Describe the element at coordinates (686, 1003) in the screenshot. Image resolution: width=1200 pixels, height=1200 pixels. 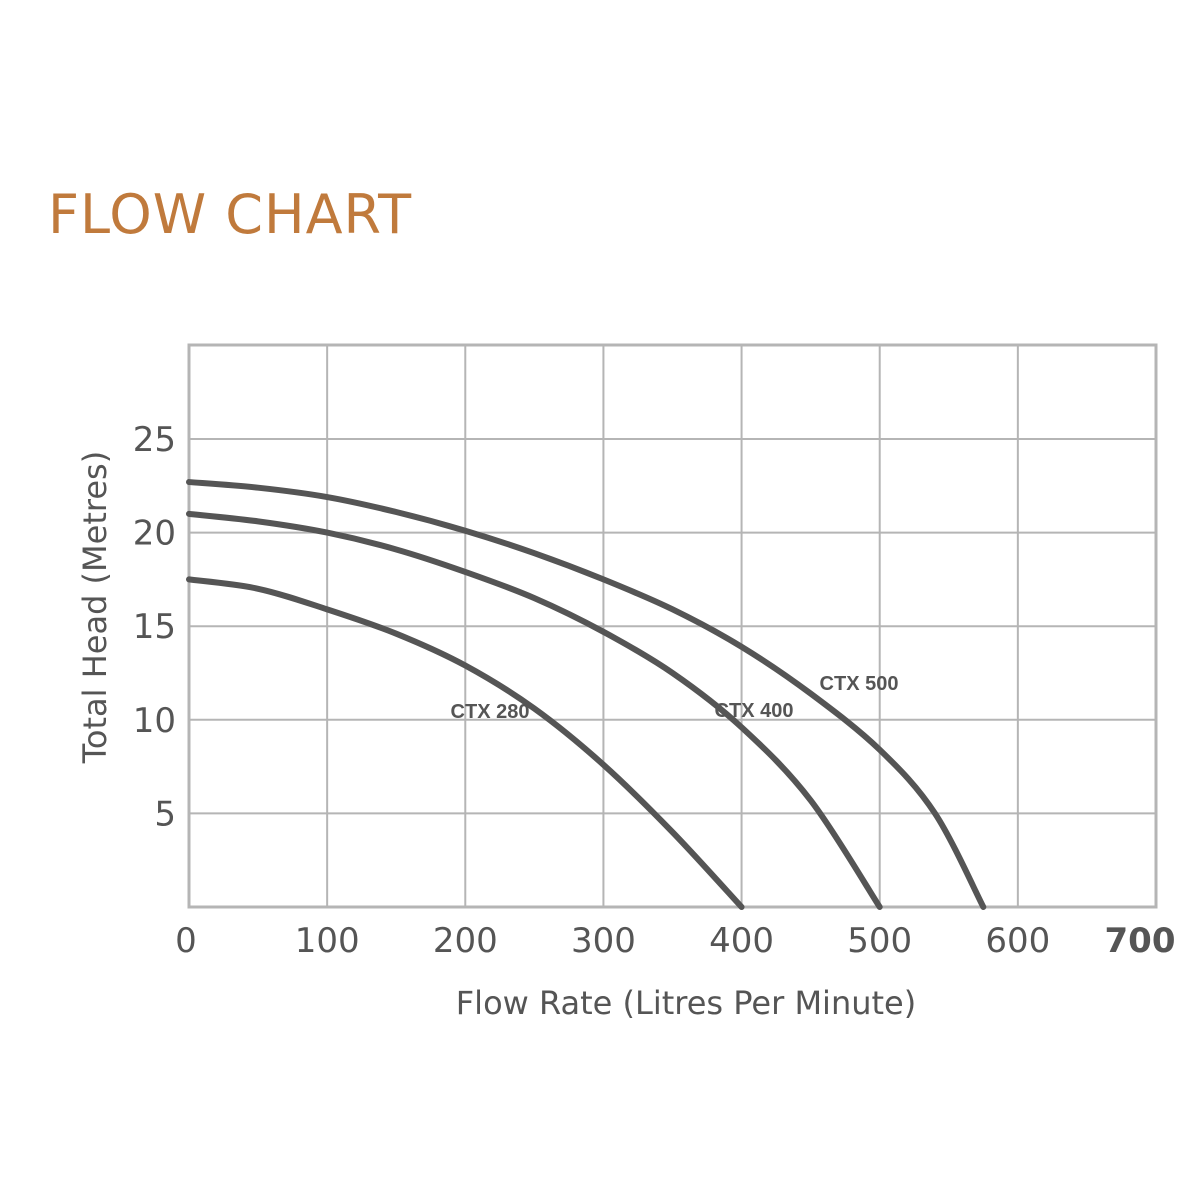
I see `x-axis-label: Flow Rate (Litres Per Minute)` at that location.